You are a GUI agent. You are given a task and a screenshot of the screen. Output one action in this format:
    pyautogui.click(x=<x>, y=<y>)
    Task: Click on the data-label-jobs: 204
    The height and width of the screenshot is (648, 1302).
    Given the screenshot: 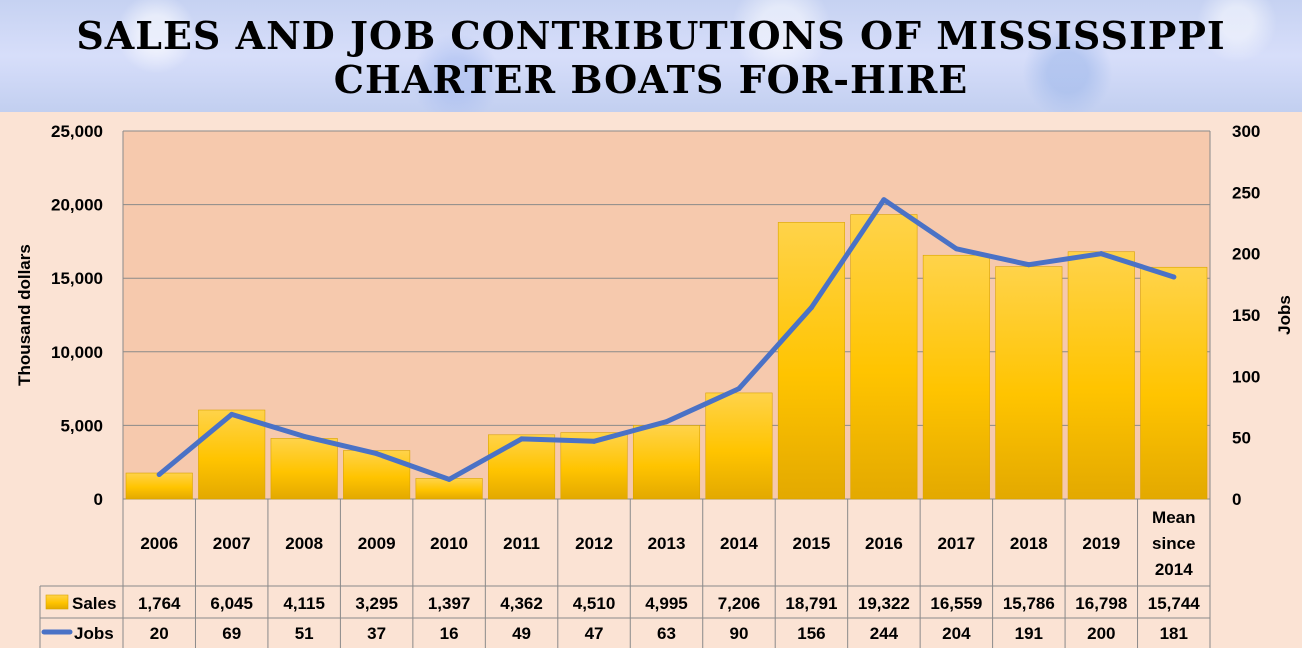 What is the action you would take?
    pyautogui.click(x=956, y=633)
    